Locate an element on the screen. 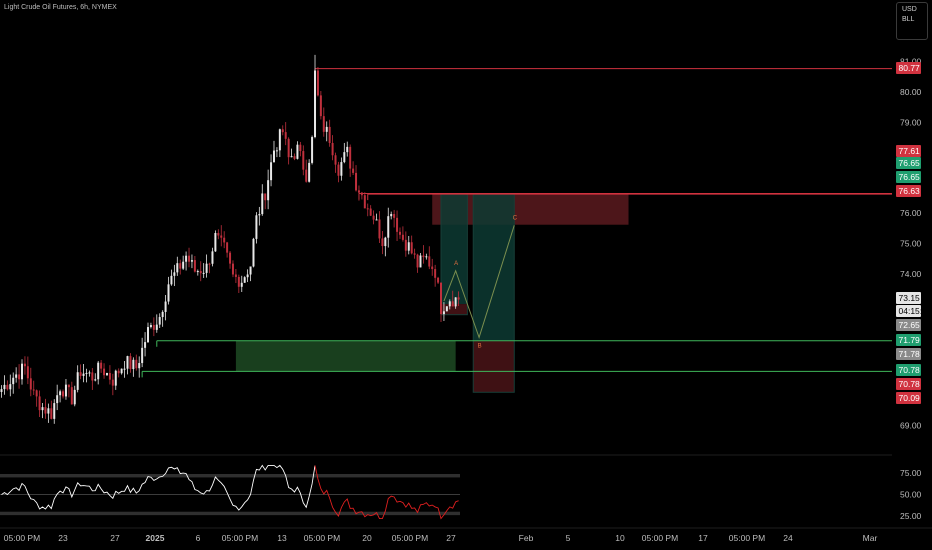 This screenshot has width=932, height=550. price-tick: 69.00 is located at coordinates (911, 425).